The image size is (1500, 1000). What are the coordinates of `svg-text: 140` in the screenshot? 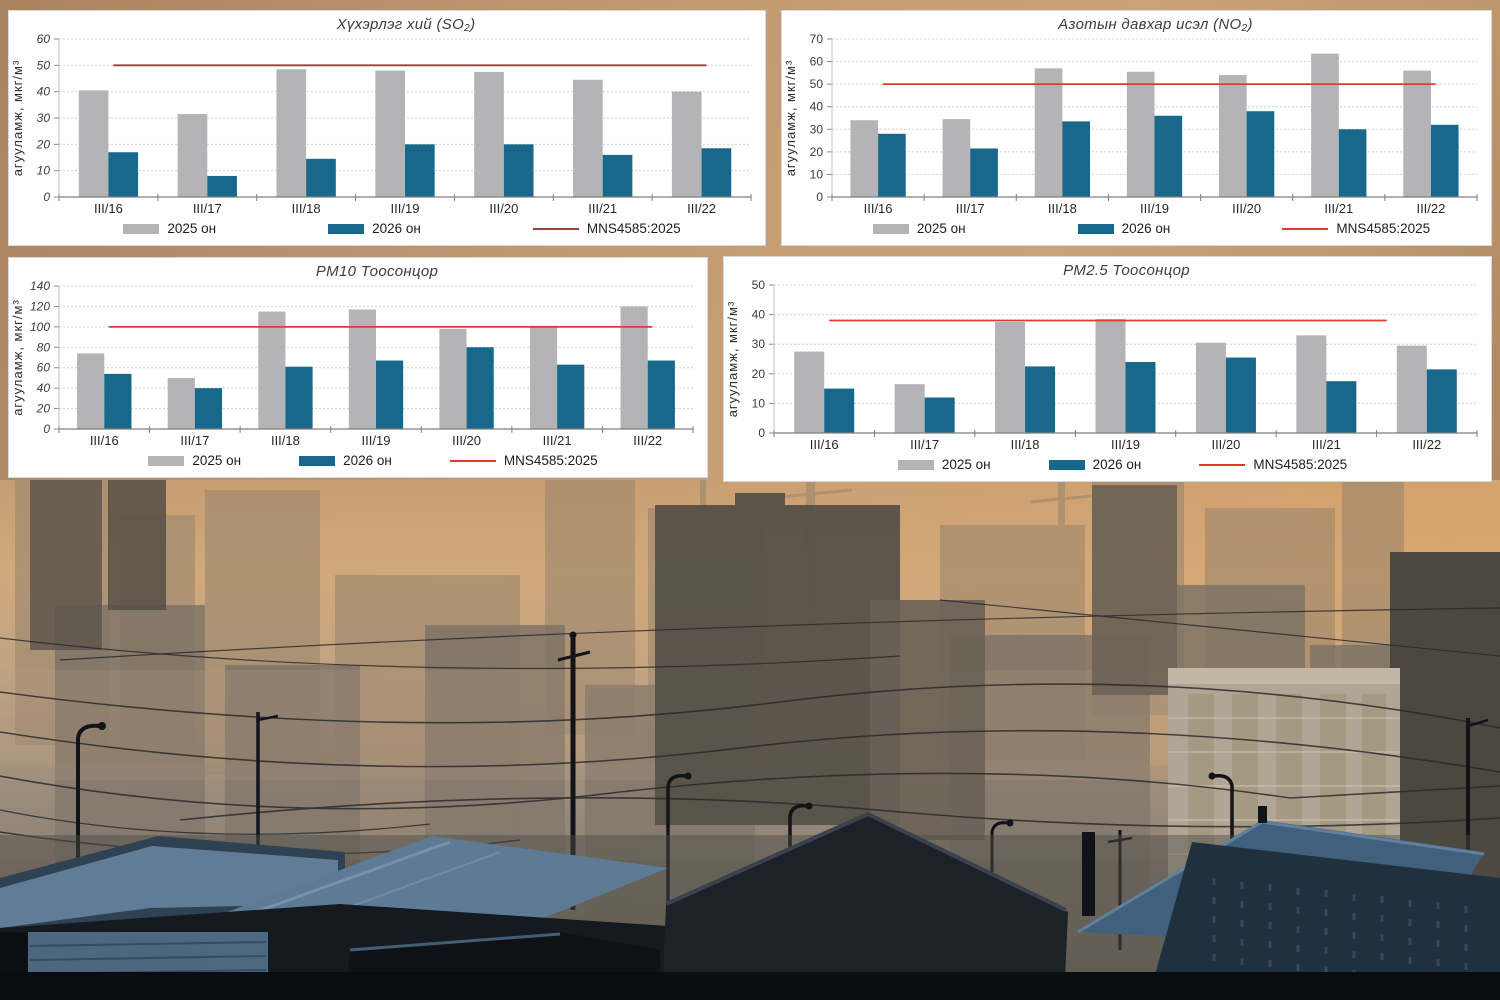 It's located at (40, 286).